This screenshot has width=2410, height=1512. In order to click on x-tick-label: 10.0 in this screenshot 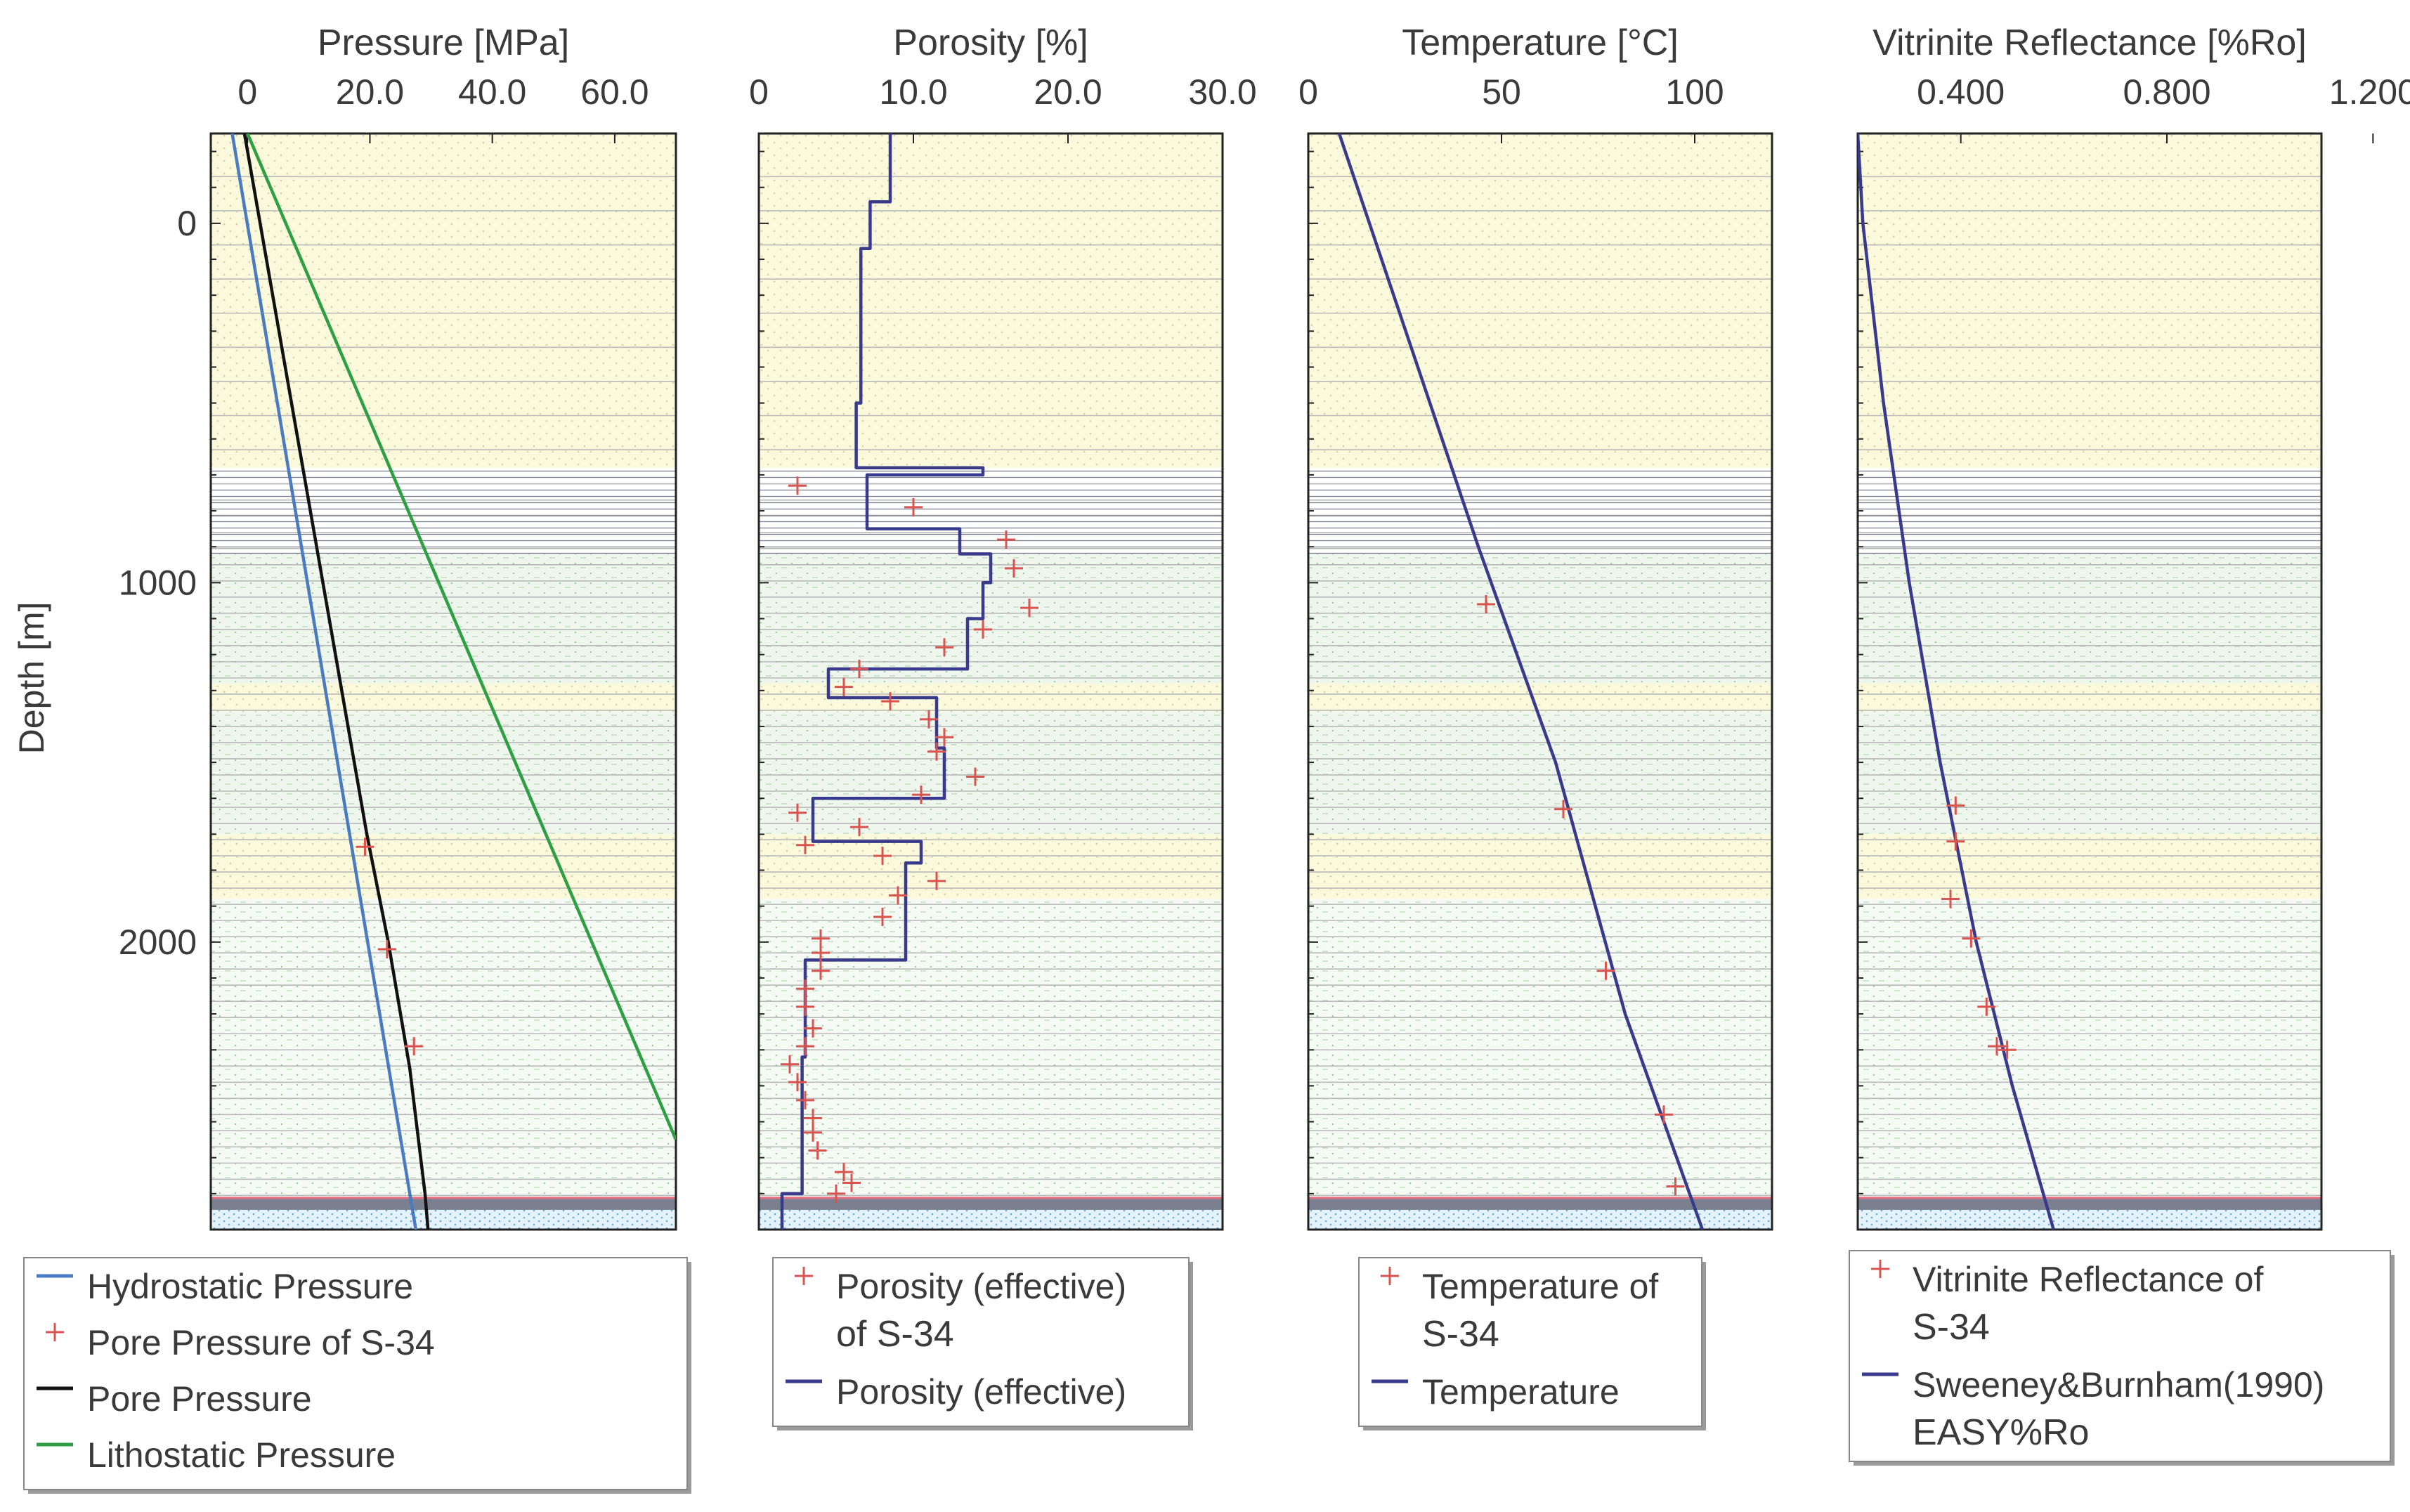, I will do `click(913, 92)`.